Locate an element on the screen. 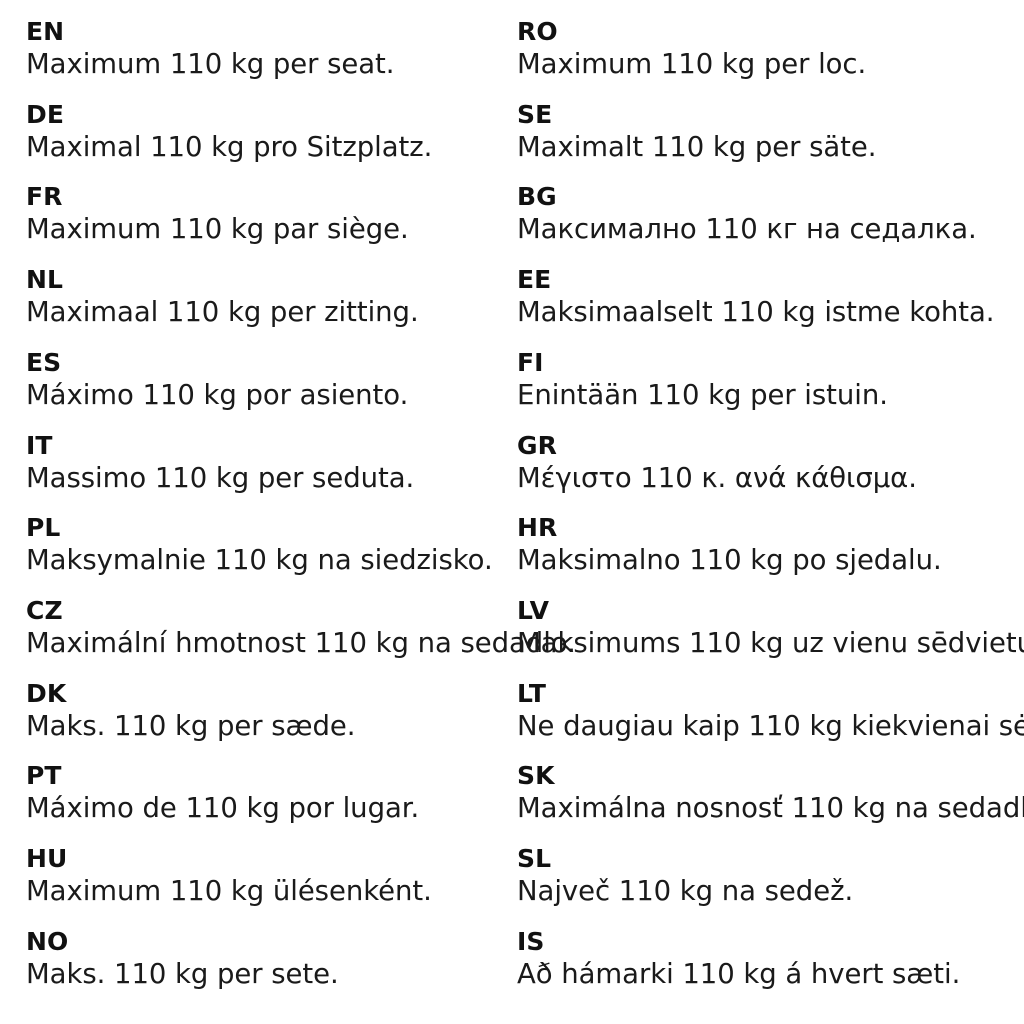 This screenshot has width=1024, height=1024. weight-limit-text: Μέγιστο 110 κ. ανά κάθισμα. is located at coordinates (717, 477).